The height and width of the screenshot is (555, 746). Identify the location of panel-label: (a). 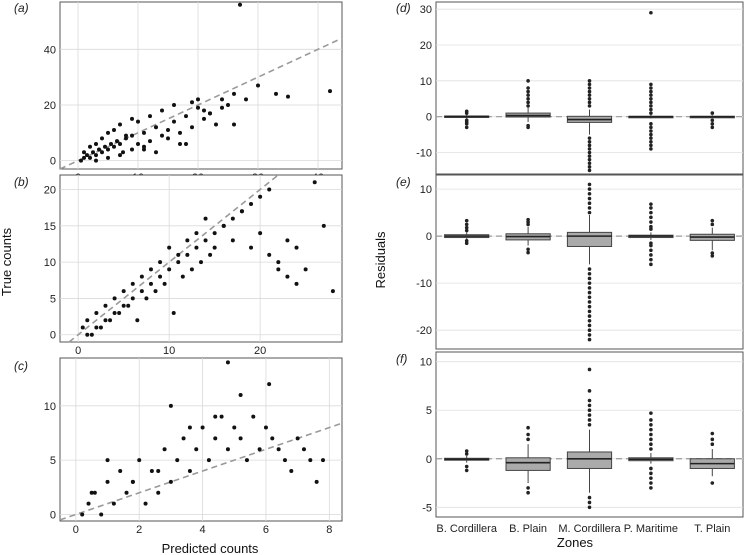
(21, 8).